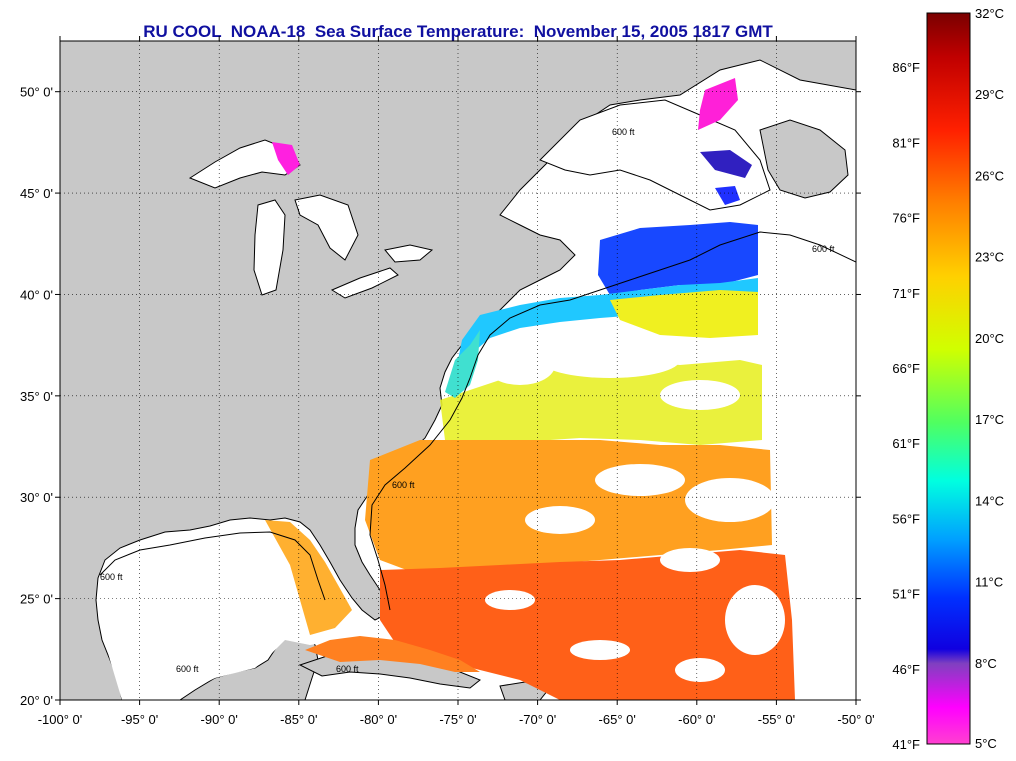 The height and width of the screenshot is (761, 1016). I want to click on lat-tick-label: 25° 0', so click(36, 599).